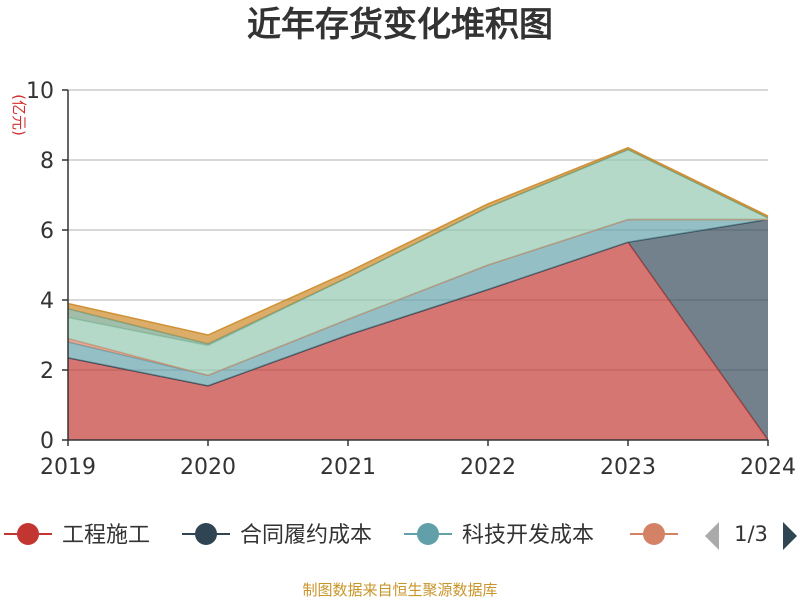 This screenshot has width=800, height=600. I want to click on x-tick-labels: 2019 2020 2021 2022 2023 2024, so click(418, 467).